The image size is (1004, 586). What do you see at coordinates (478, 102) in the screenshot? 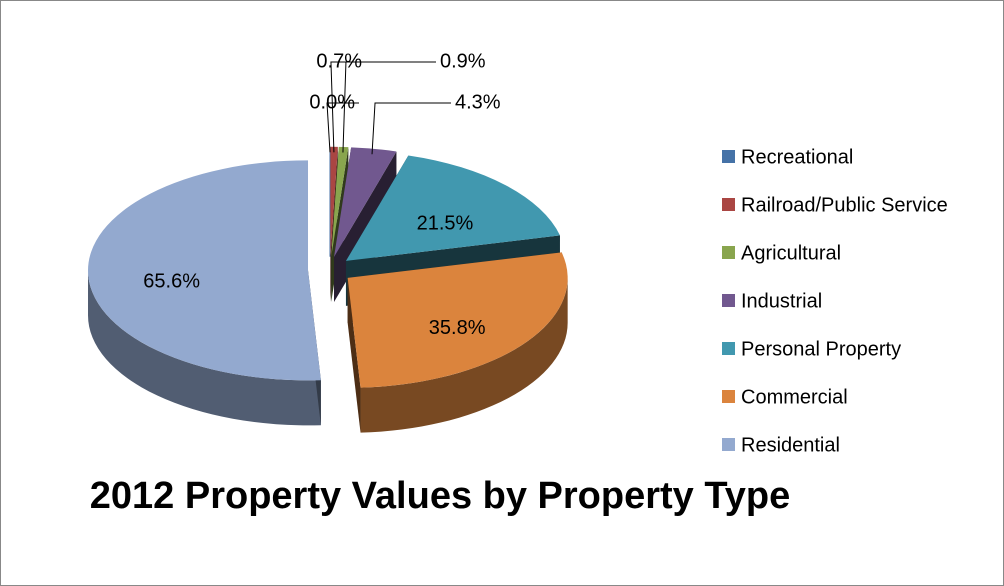
I see `value-label: 4.3%` at bounding box center [478, 102].